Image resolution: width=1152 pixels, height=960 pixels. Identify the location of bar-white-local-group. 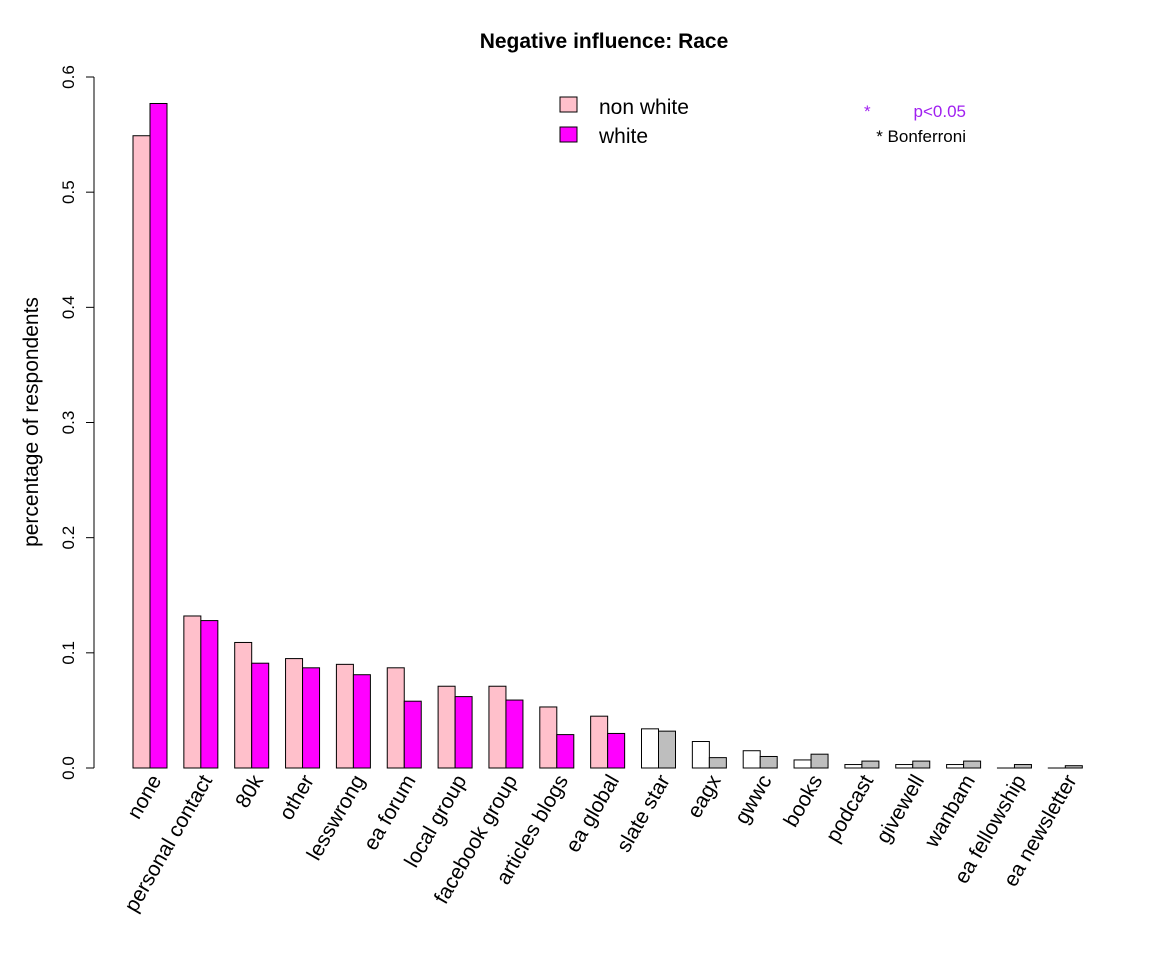
(463, 732).